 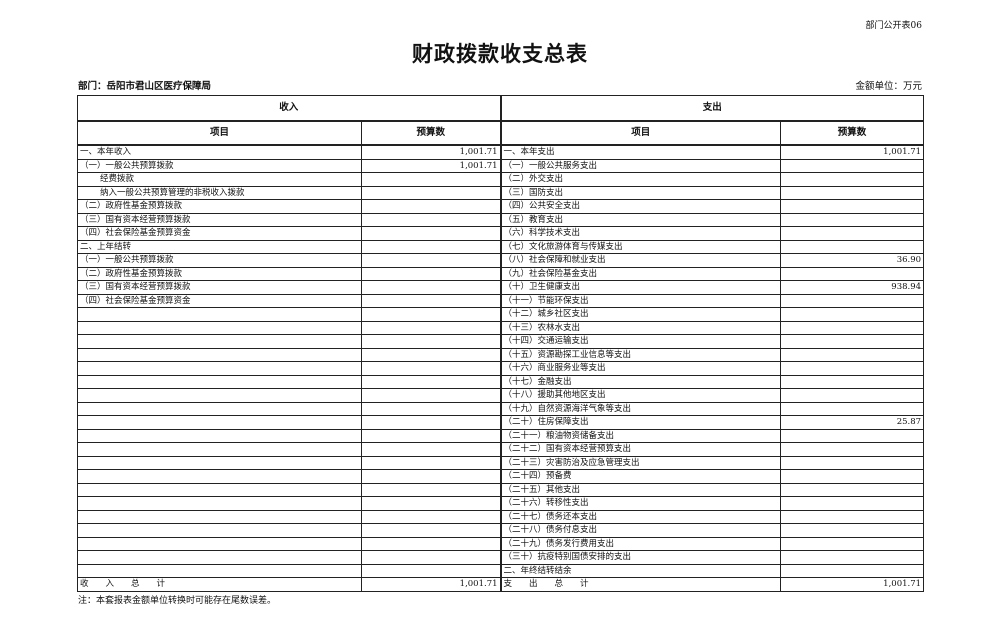 What do you see at coordinates (893, 26) in the screenshot?
I see `form-number: 部门公开表06` at bounding box center [893, 26].